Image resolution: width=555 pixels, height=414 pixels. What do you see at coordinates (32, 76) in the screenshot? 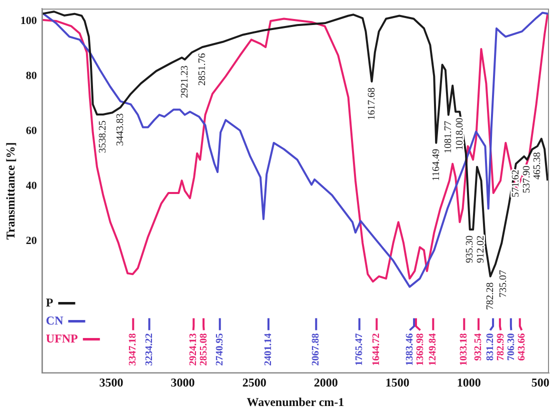
I see `y-tick-label: 80` at bounding box center [32, 76].